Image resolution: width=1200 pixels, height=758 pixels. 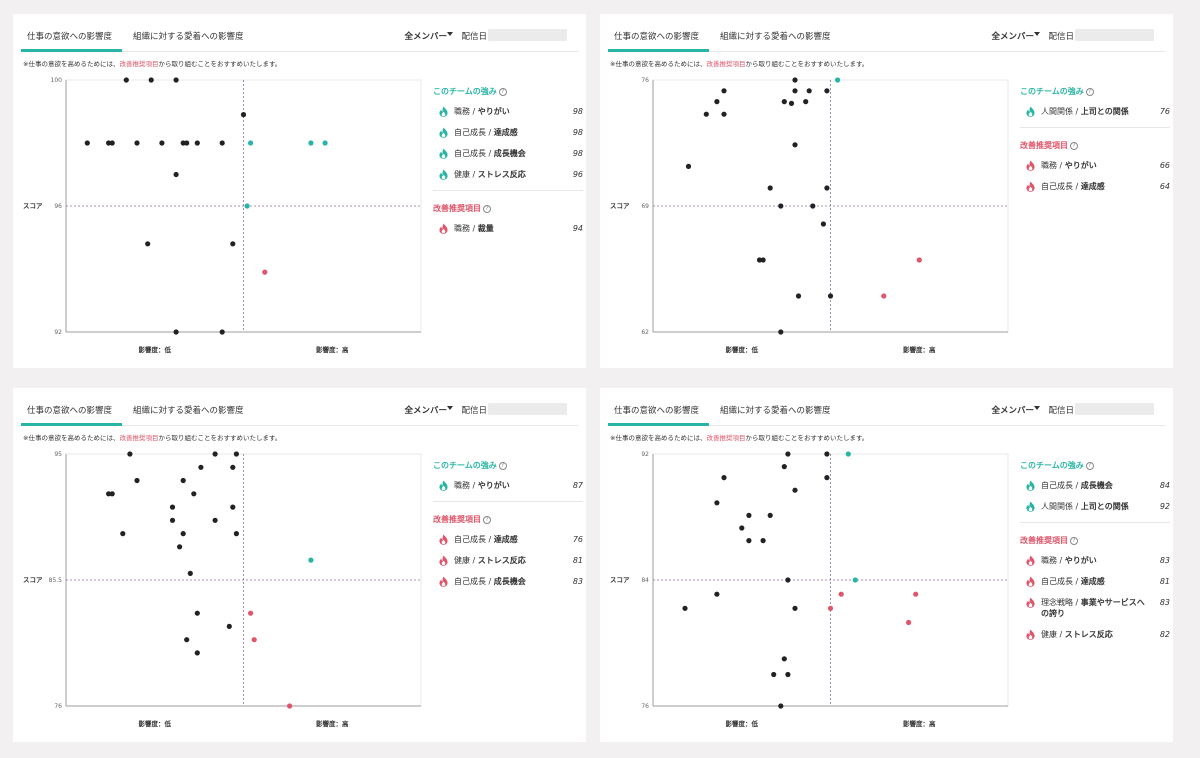 What do you see at coordinates (508, 581) in the screenshot?
I see `list-item: 自己成長 / 成長機会 83` at bounding box center [508, 581].